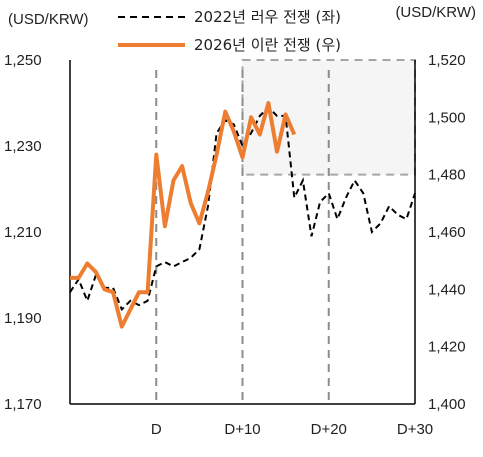  I want to click on legend: 2022년 러우 전쟁 (좌) 2026년 이란 전쟁 (우), so click(229, 31).